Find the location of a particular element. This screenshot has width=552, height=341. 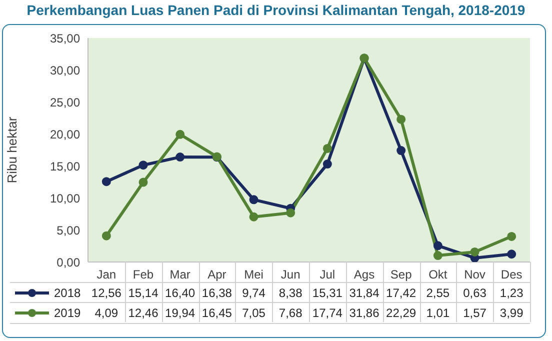

data-label: 12,46 is located at coordinates (143, 313).